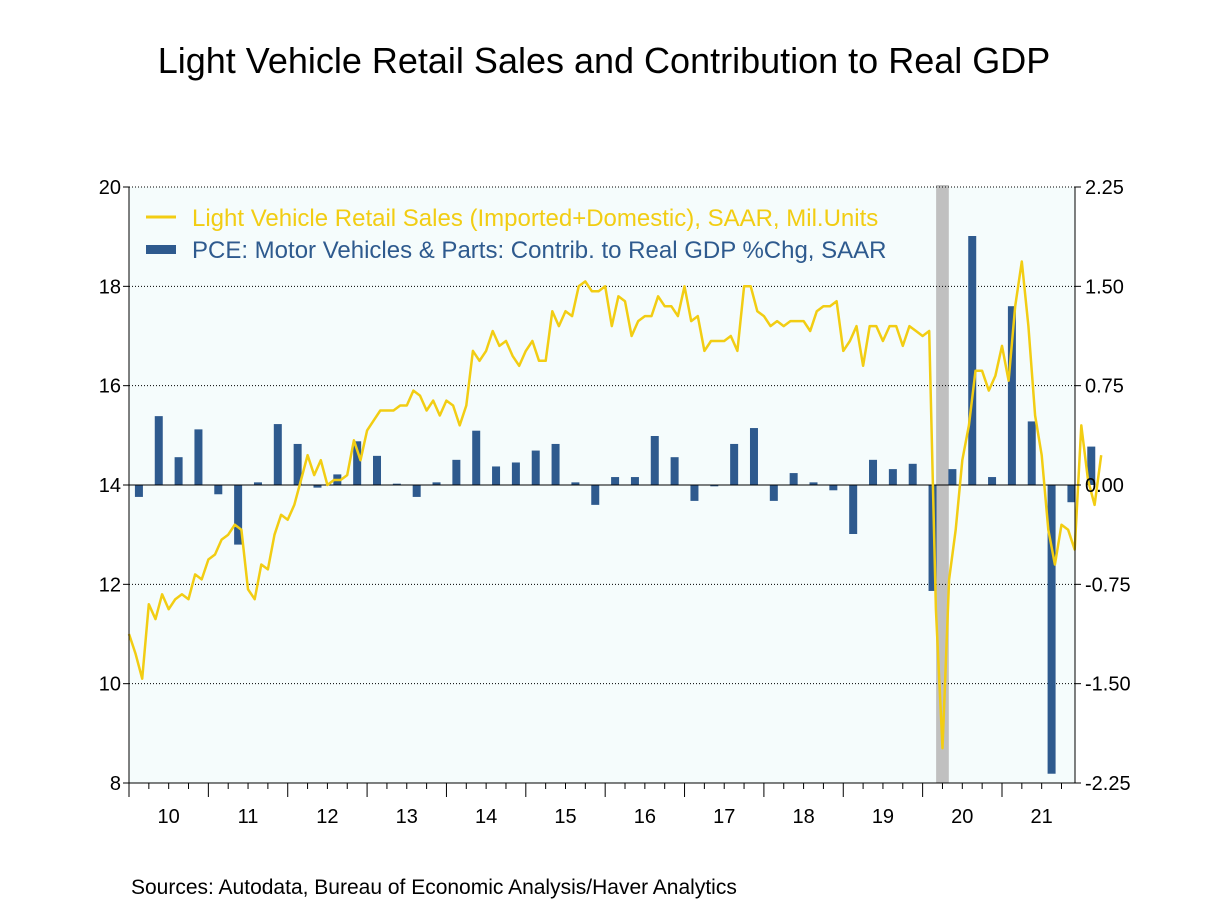 The width and height of the screenshot is (1208, 906). I want to click on x-tick-label: 18, so click(803, 817).